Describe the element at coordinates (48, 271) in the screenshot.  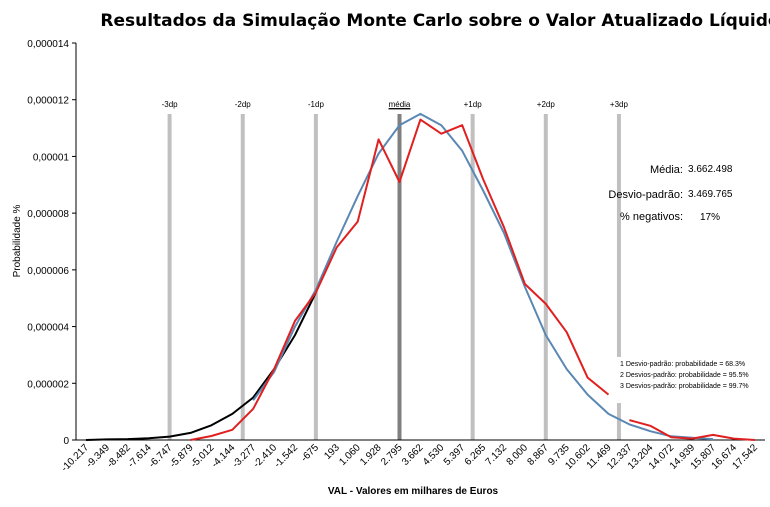
I see `y-tick-label-3: 0,000006` at that location.